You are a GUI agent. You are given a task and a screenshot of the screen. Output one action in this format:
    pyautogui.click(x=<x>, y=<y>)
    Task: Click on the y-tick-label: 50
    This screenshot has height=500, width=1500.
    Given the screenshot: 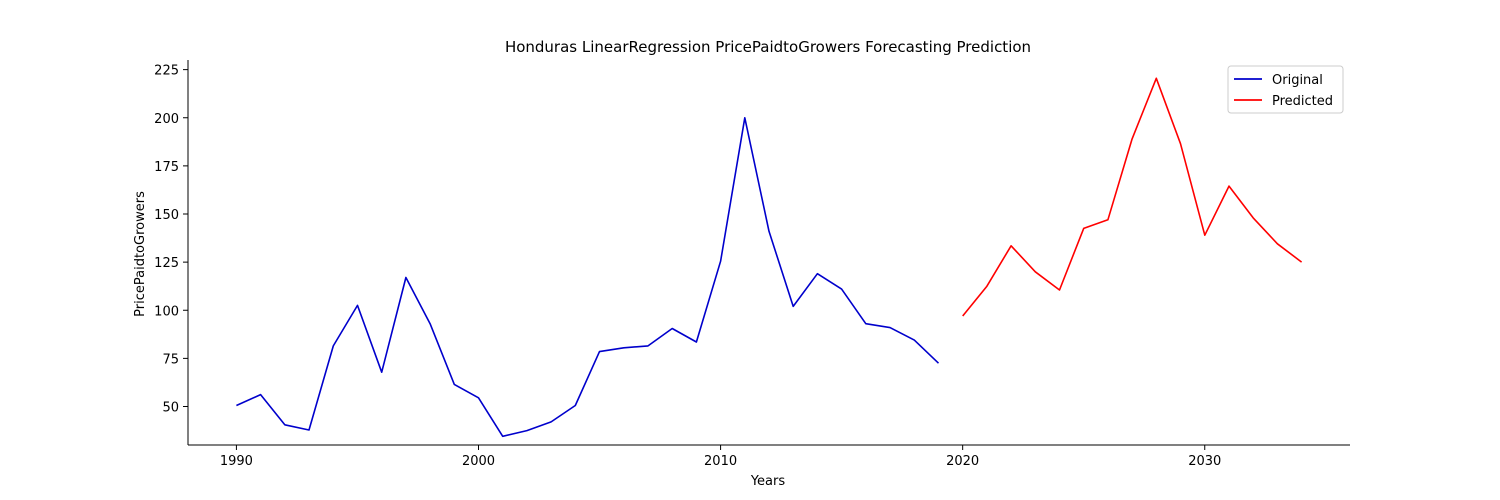 What is the action you would take?
    pyautogui.click(x=170, y=408)
    